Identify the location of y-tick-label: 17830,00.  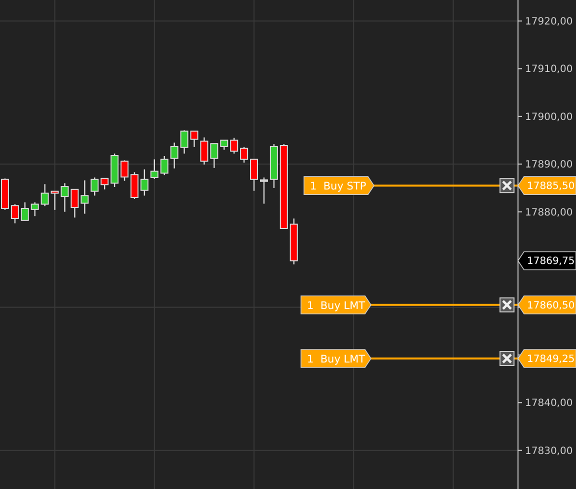
(549, 451).